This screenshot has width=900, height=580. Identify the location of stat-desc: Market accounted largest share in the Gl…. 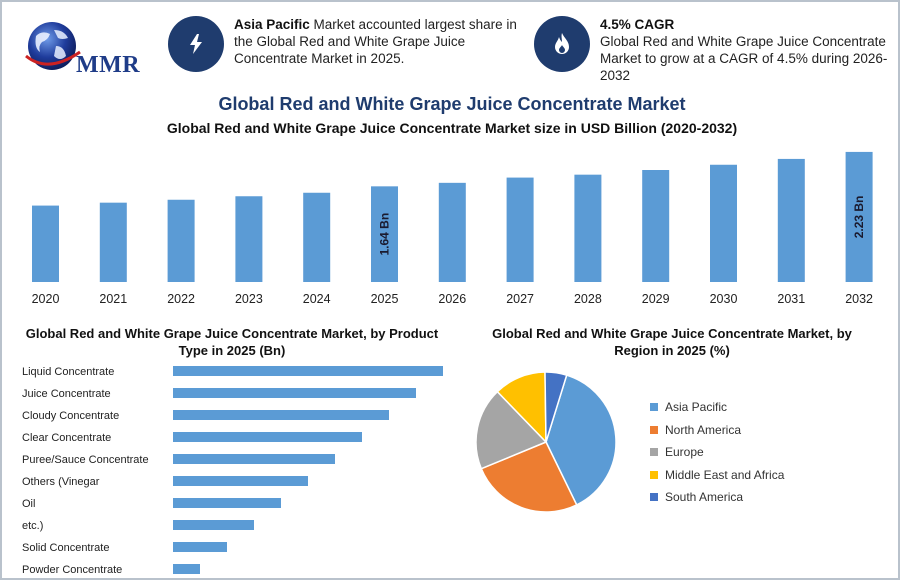
(375, 41).